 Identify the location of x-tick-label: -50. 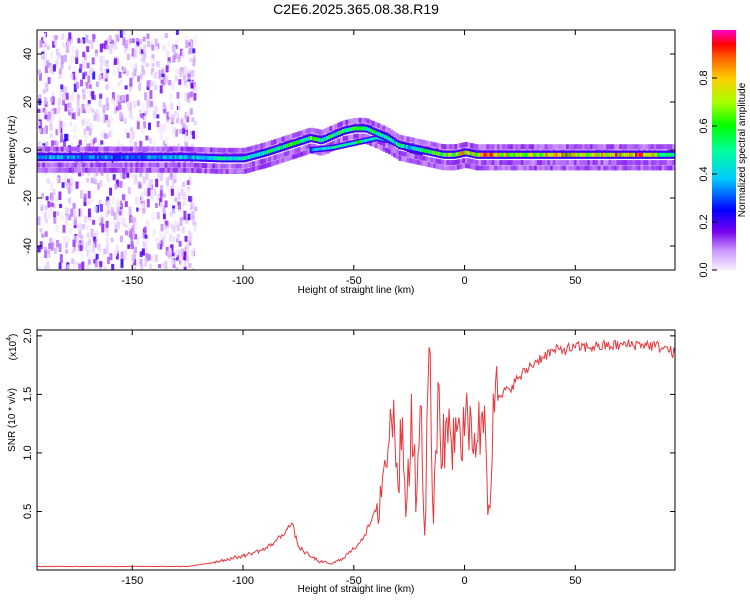
(354, 581).